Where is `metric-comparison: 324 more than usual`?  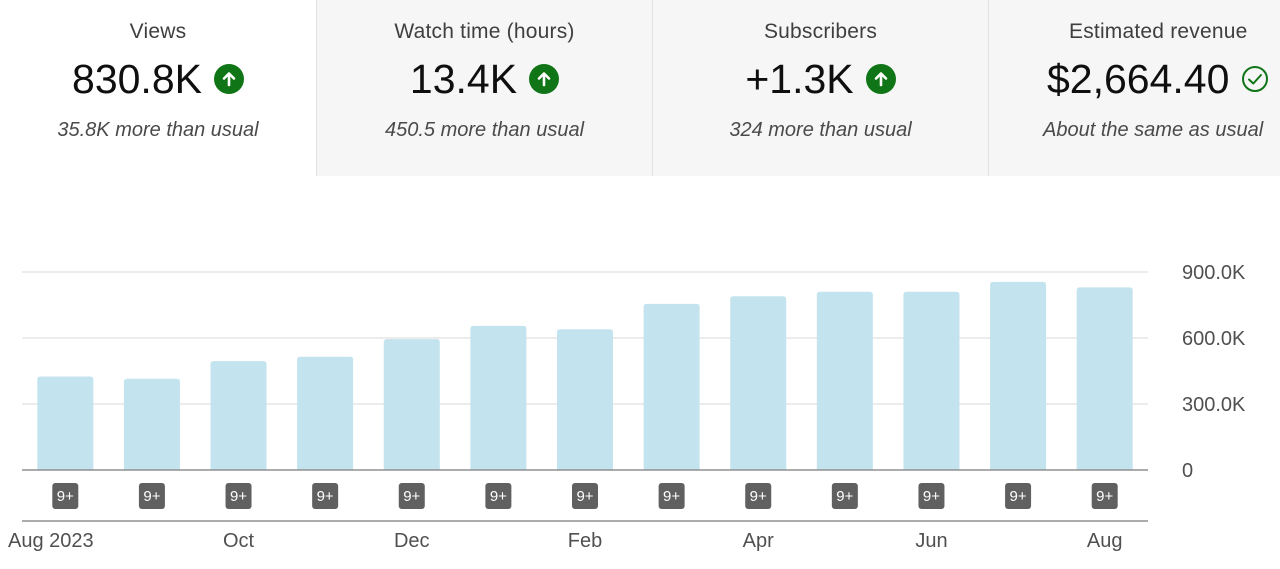
metric-comparison: 324 more than usual is located at coordinates (820, 130).